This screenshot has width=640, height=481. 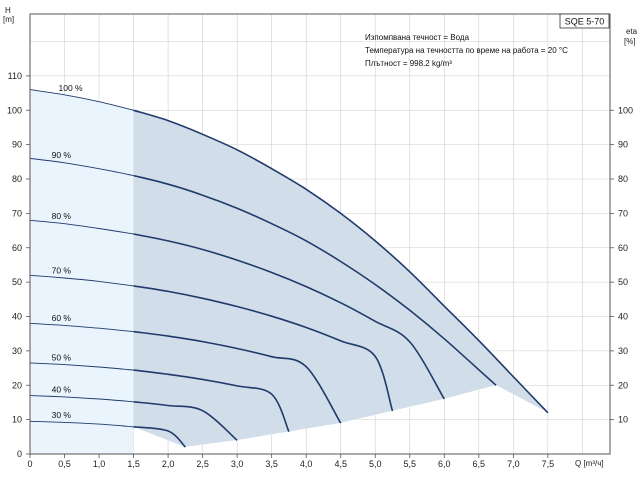 I want to click on x-tick-label: 7,5, so click(x=548, y=464).